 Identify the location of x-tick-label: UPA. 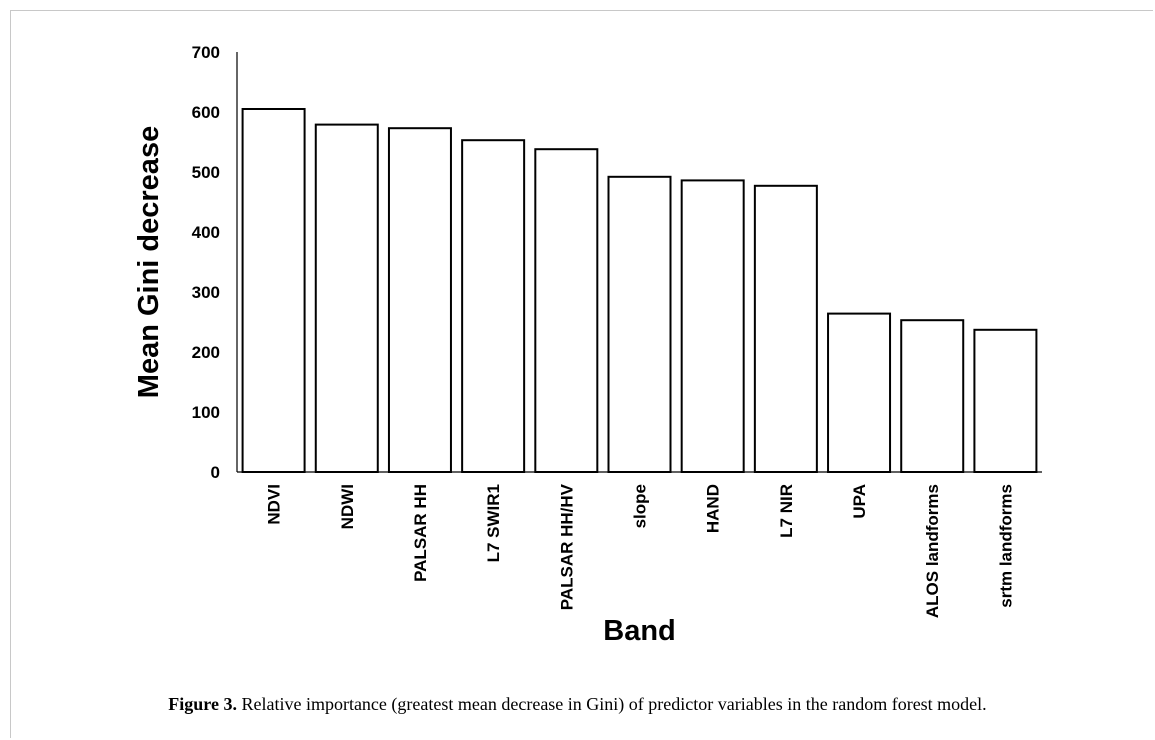
(859, 501).